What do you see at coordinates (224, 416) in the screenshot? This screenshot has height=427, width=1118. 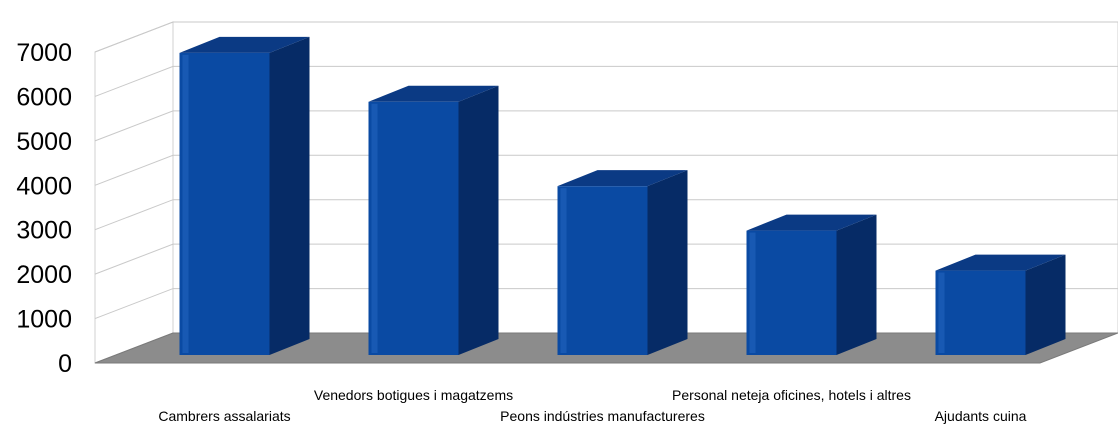 I see `x-tick-label: Cambrers assalariats` at bounding box center [224, 416].